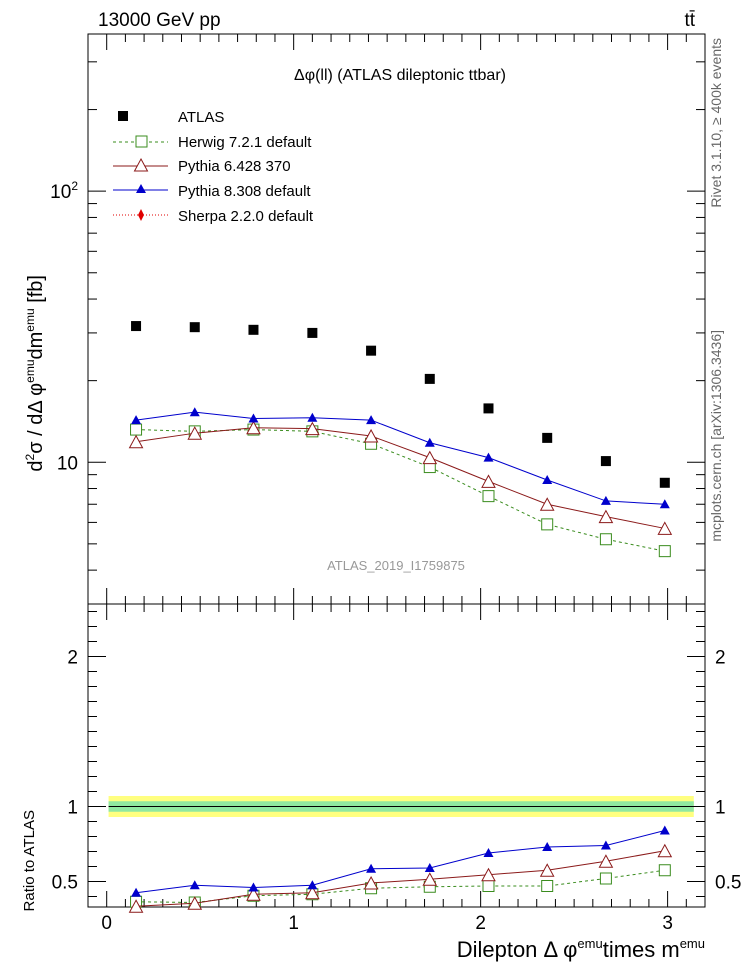 This screenshot has height=977, width=746. I want to click on legend-entry-pythia6: Pythia 6.428 370, so click(202, 166).